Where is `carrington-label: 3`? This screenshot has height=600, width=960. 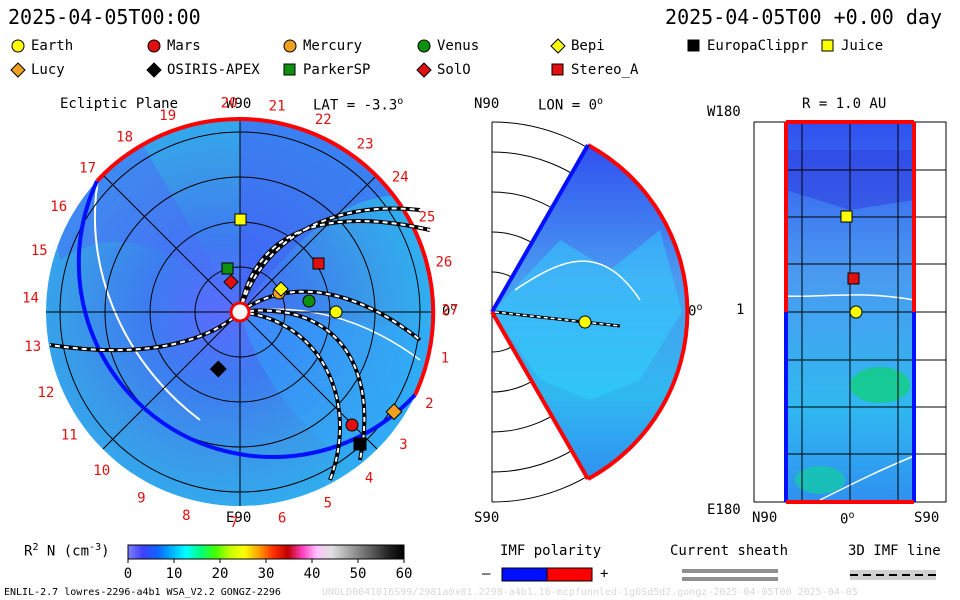
carrington-label: 3 is located at coordinates (403, 445).